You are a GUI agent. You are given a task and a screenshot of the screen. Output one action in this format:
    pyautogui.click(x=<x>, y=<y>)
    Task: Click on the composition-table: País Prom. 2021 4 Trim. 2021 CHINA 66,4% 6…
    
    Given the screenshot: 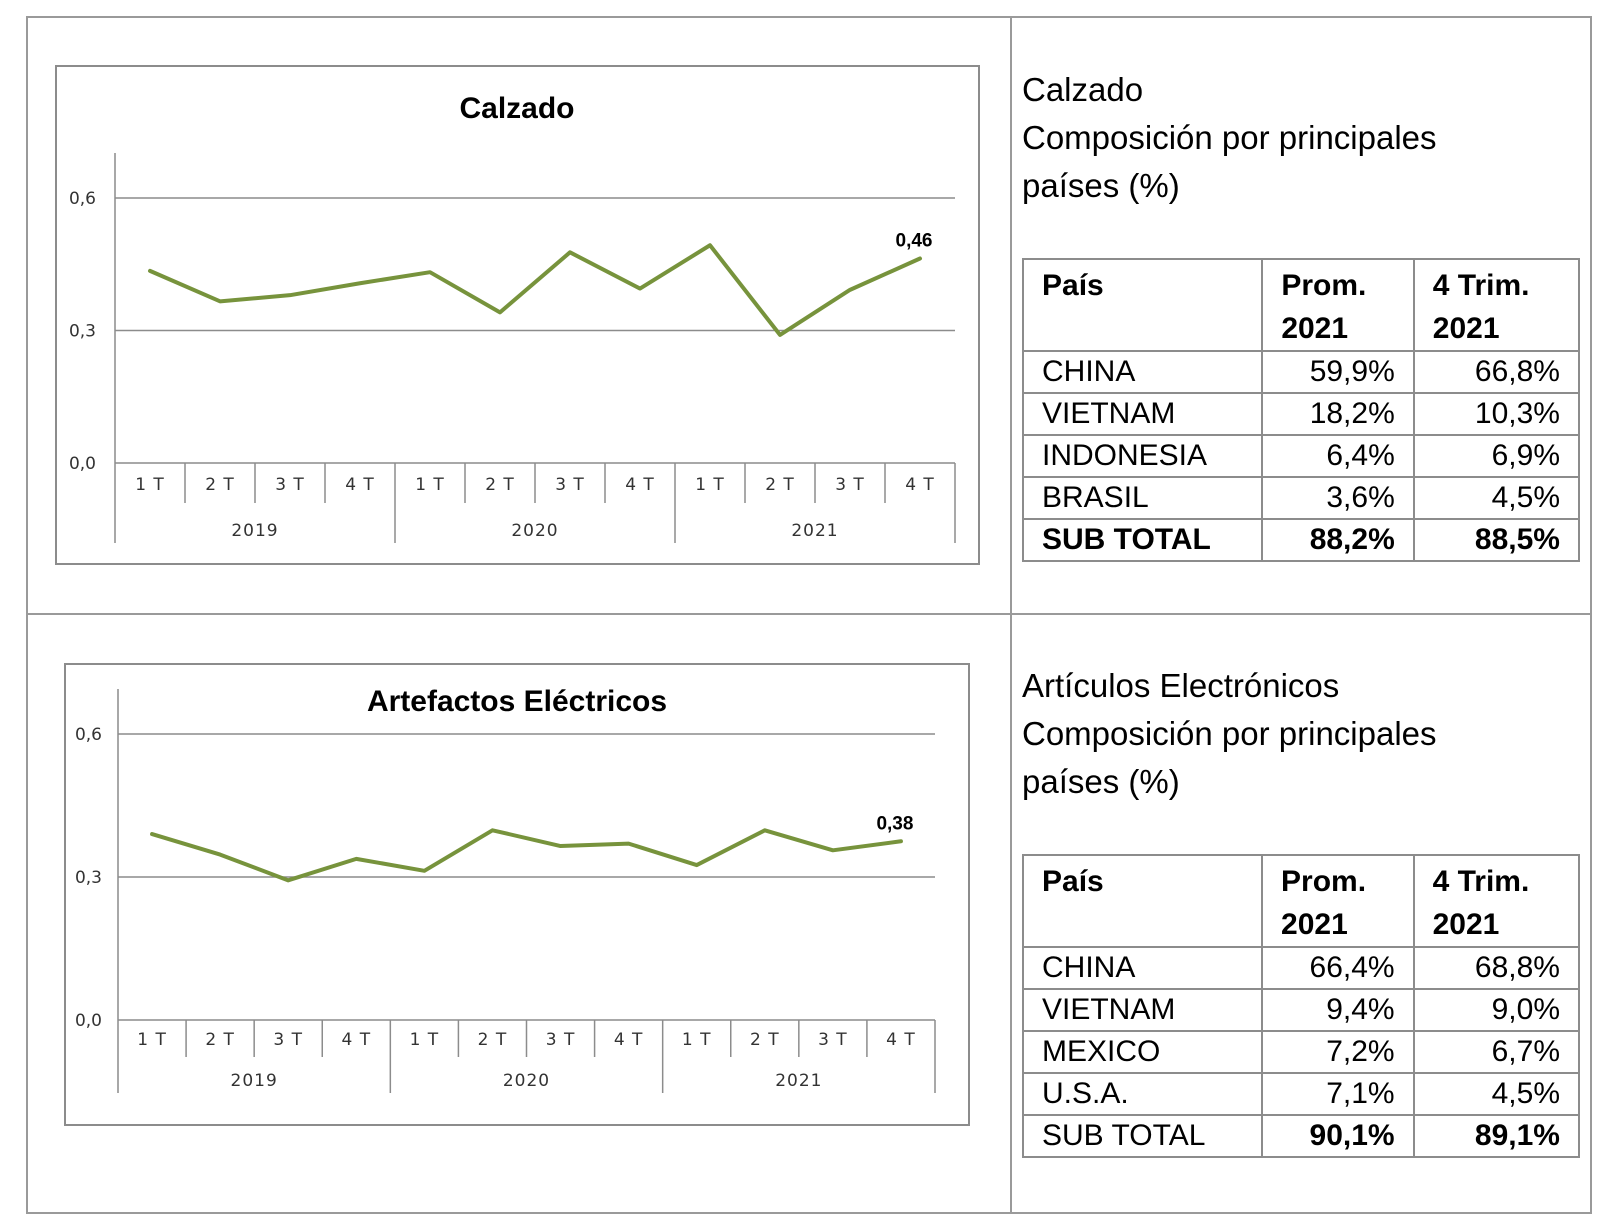 What is the action you would take?
    pyautogui.click(x=1301, y=1006)
    